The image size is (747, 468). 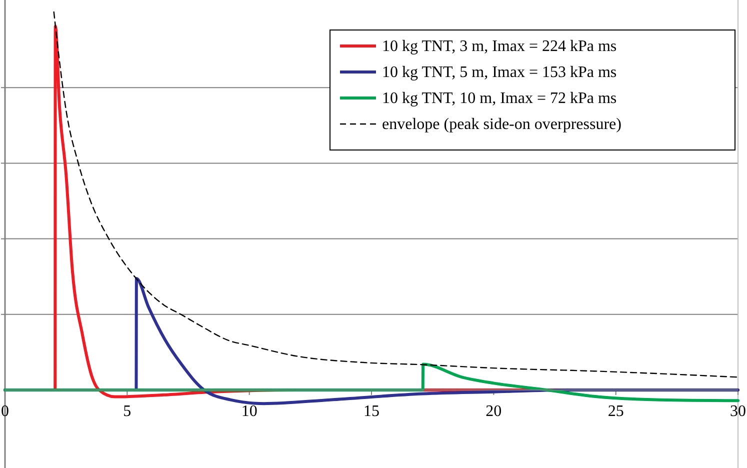 I want to click on legend-label: 10 kg TNT, 3 m, Imax = 224 kPa ms, so click(x=499, y=46).